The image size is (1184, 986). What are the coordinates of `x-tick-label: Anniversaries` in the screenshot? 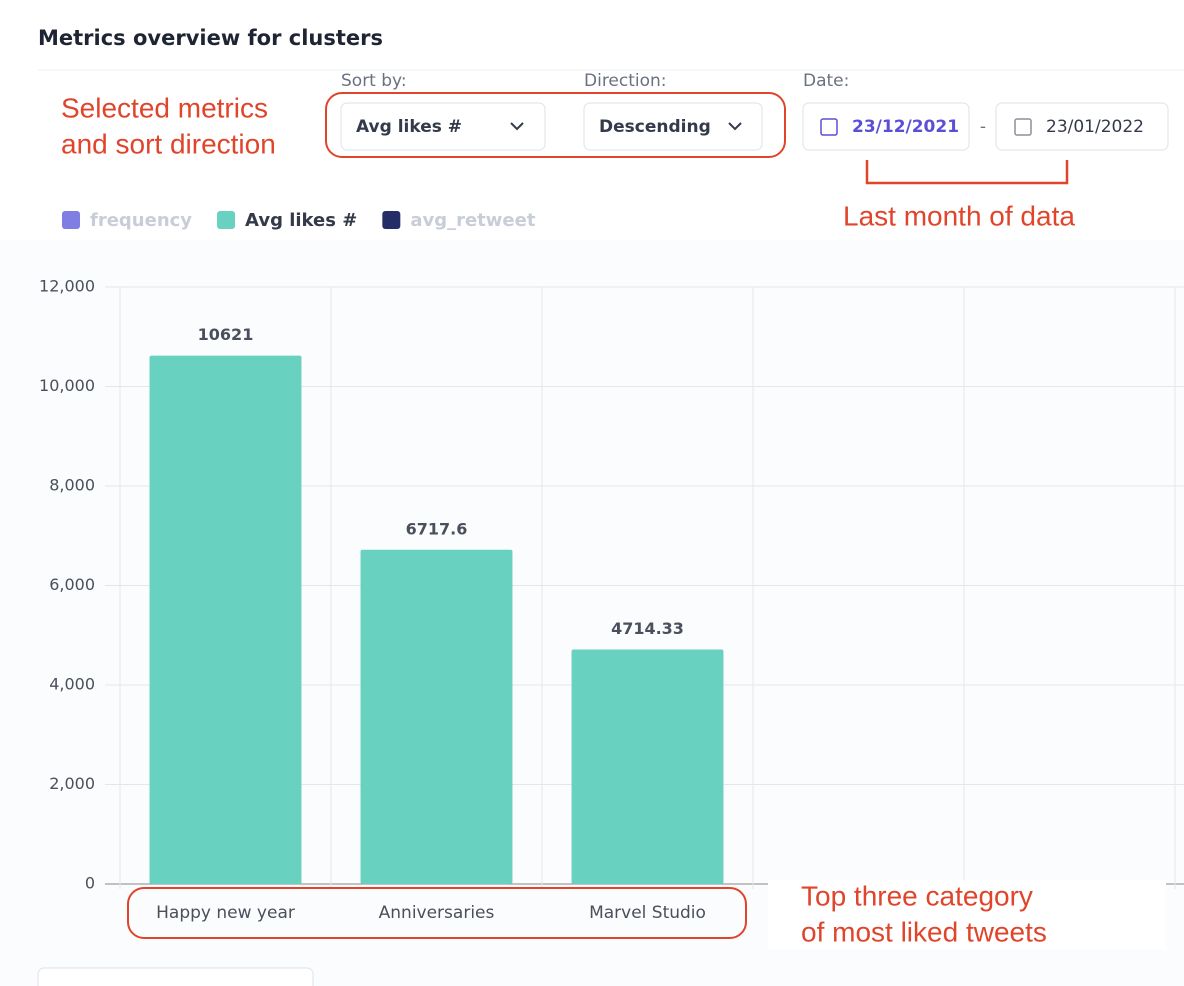 It's located at (437, 913).